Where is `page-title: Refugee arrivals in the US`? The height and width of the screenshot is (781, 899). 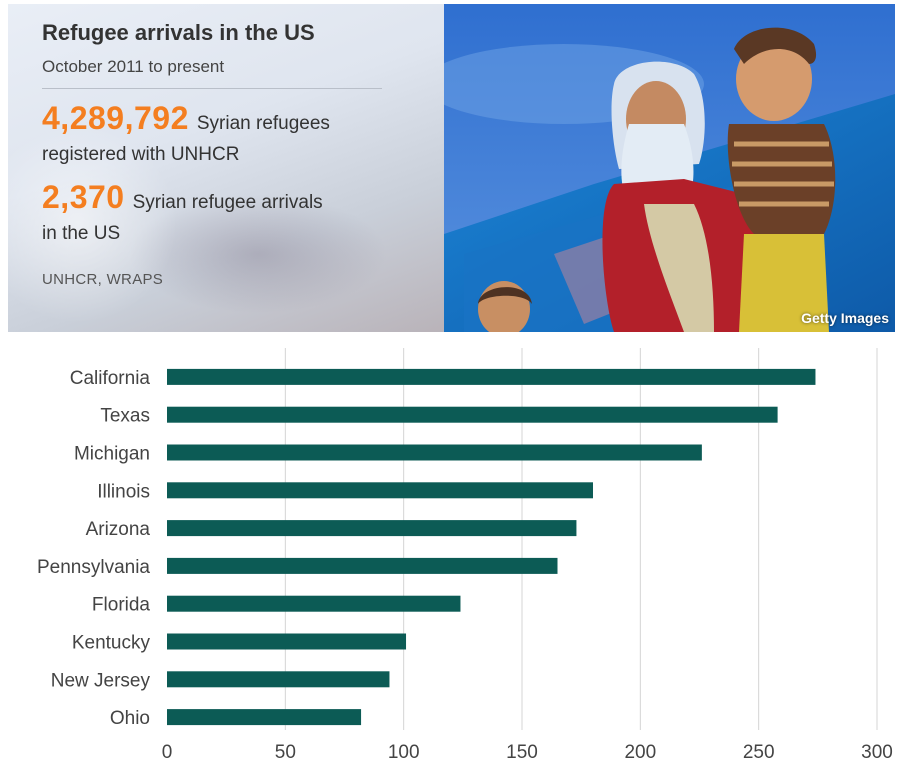
page-title: Refugee arrivals in the US is located at coordinates (178, 32).